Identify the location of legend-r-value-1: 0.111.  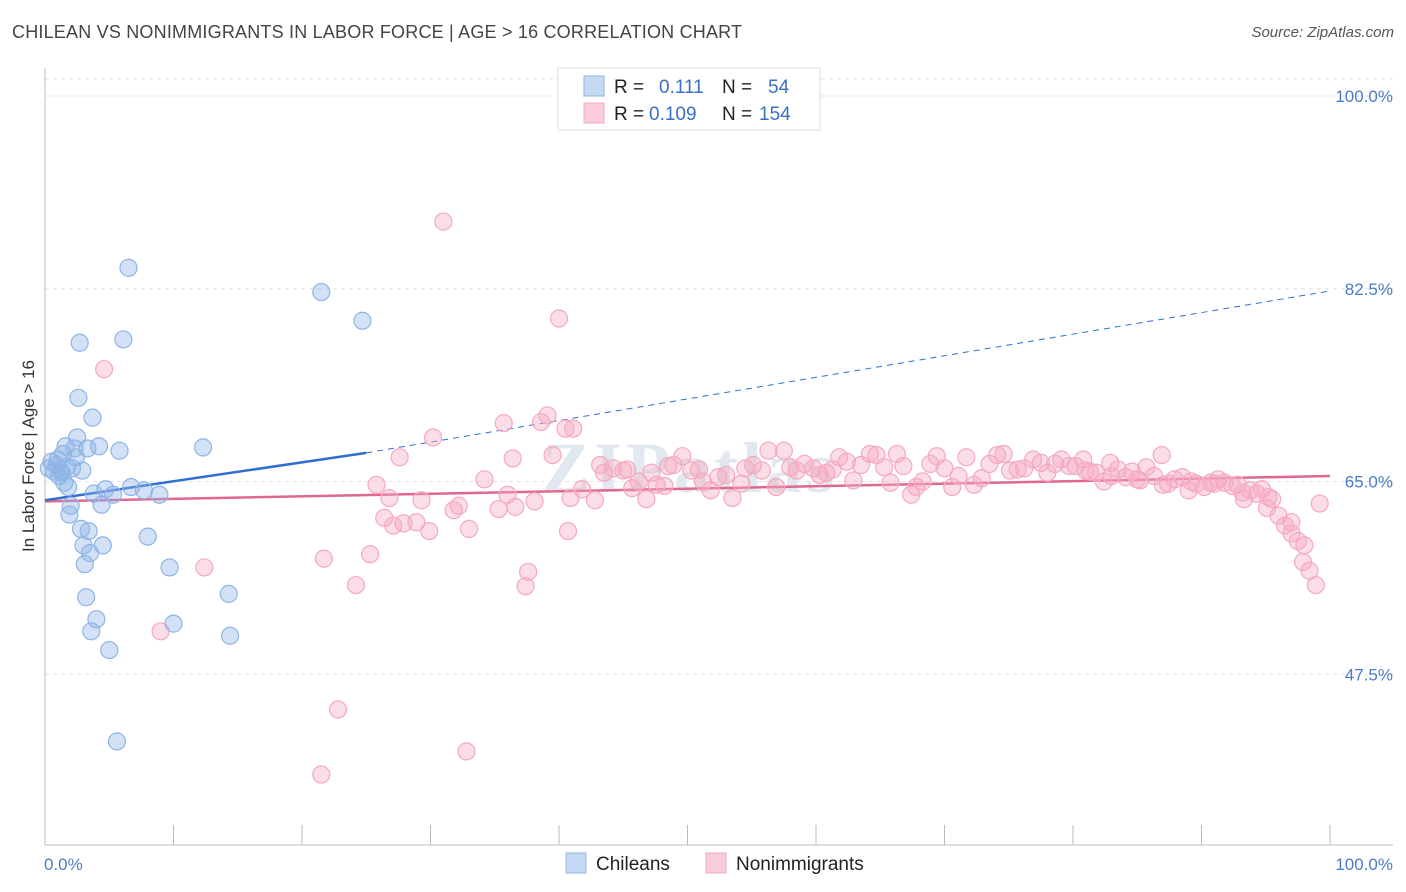
(681, 87).